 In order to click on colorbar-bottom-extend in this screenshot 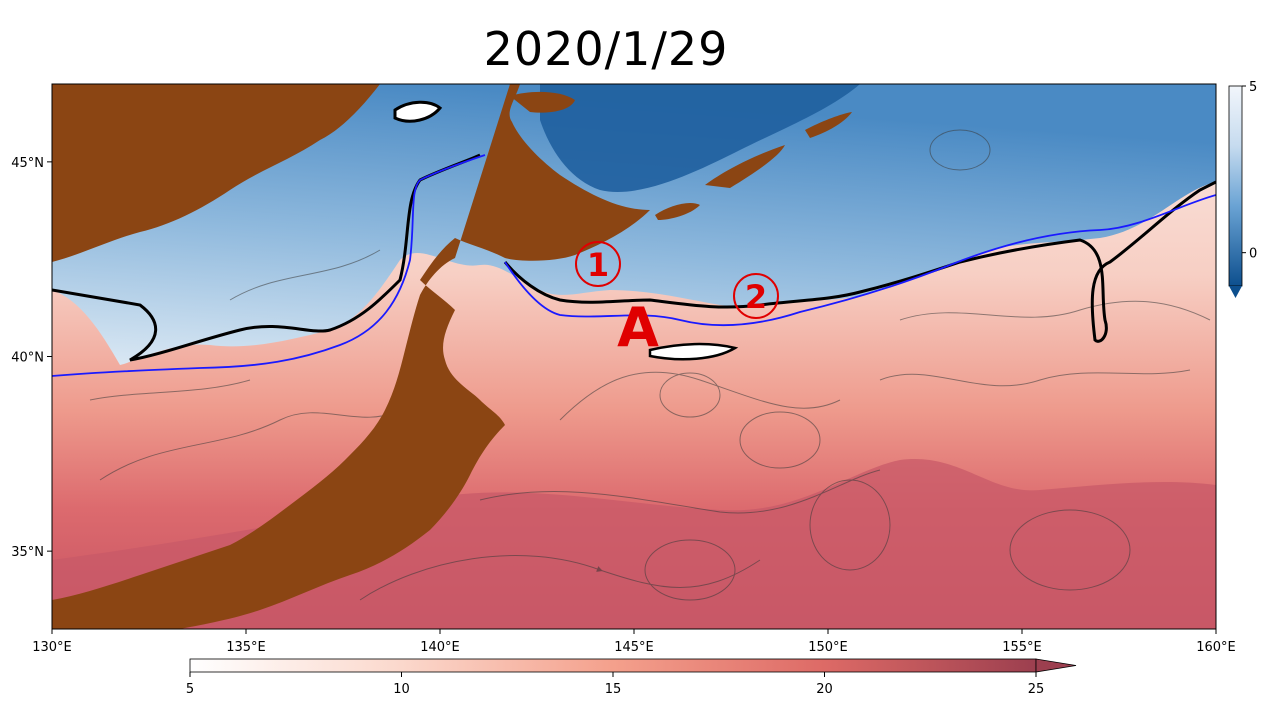, I will do `click(1056, 665)`.